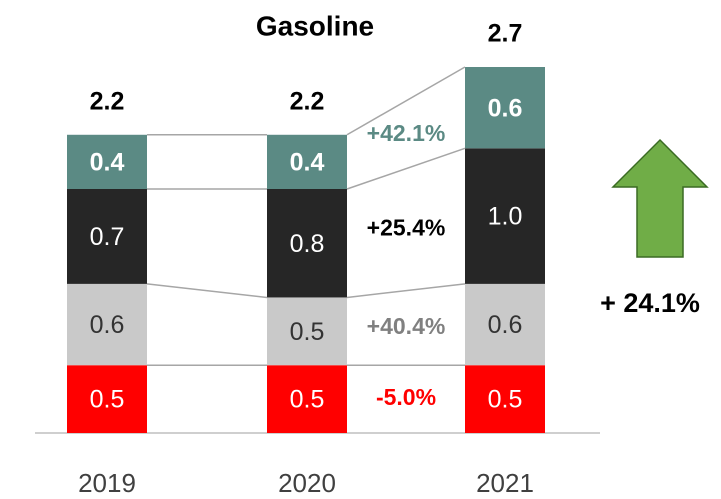  Describe the element at coordinates (660, 198) in the screenshot. I see `up-arrow` at that location.